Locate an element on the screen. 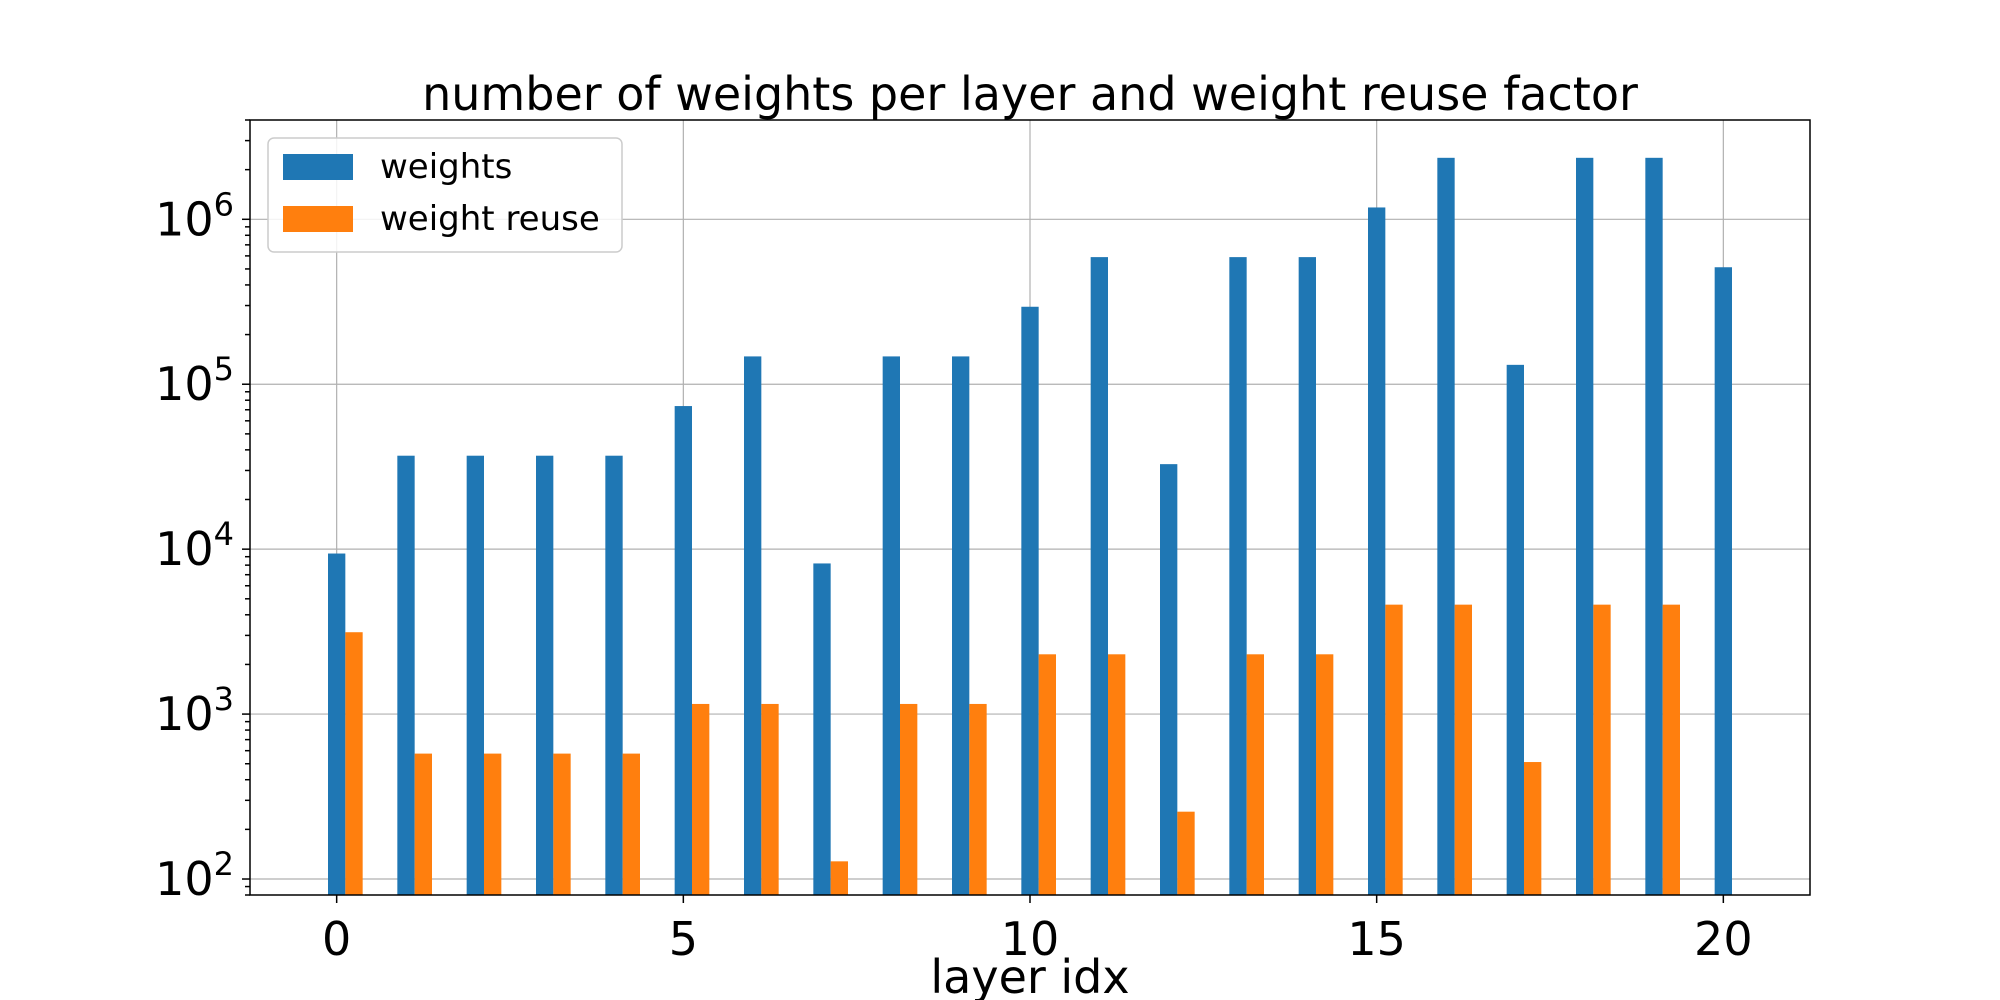 Image resolution: width=2000 pixels, height=1000 pixels. x-axis-label: layer idx is located at coordinates (1029, 975).